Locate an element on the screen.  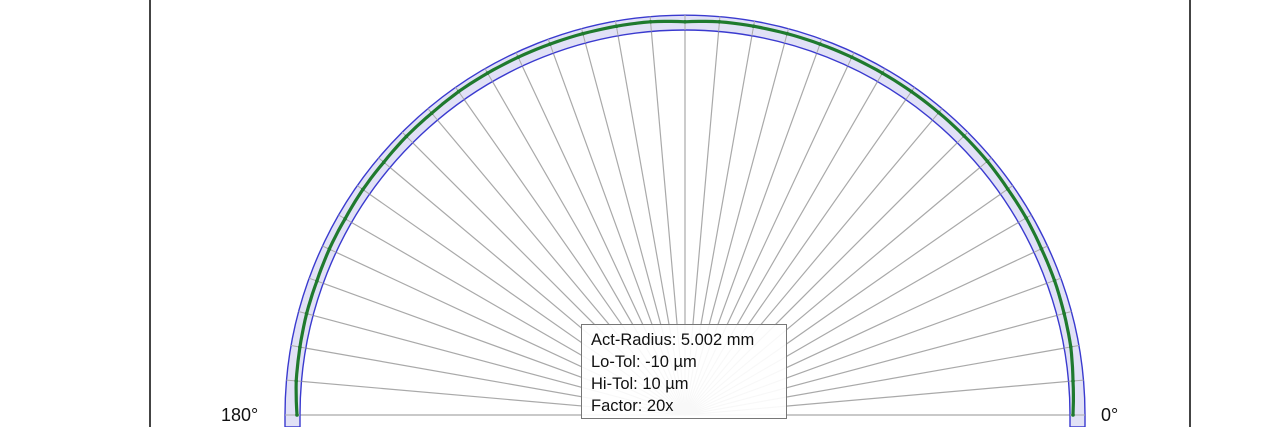
angle-label-0: 0° is located at coordinates (1110, 415).